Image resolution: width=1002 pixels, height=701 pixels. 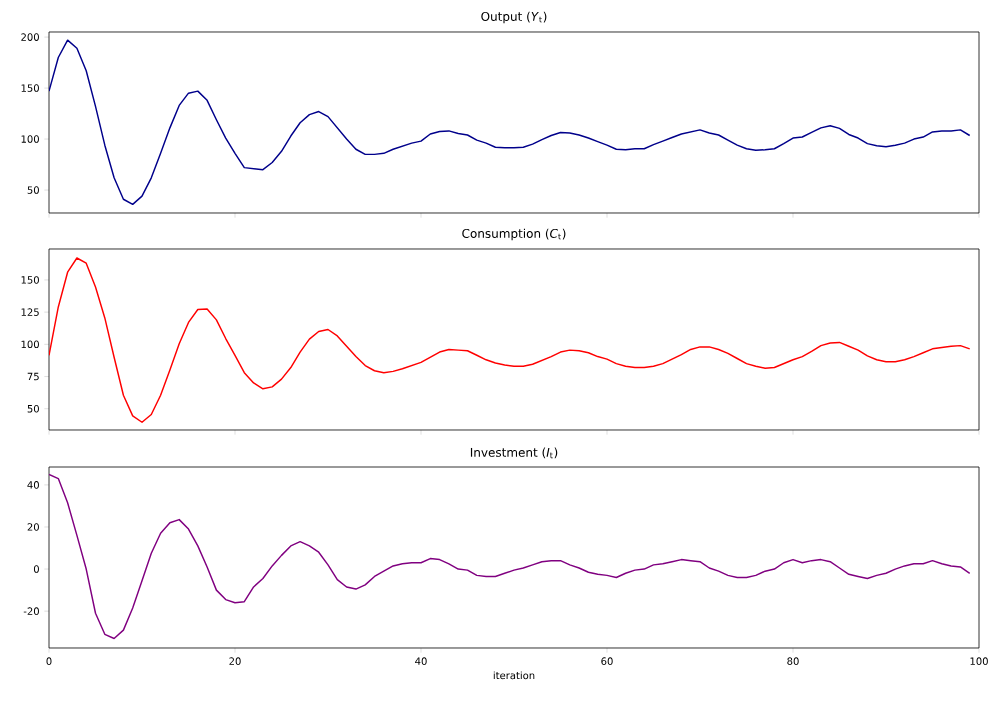 I want to click on chart-title: Output (Y$_{t}$), so click(x=514, y=17).